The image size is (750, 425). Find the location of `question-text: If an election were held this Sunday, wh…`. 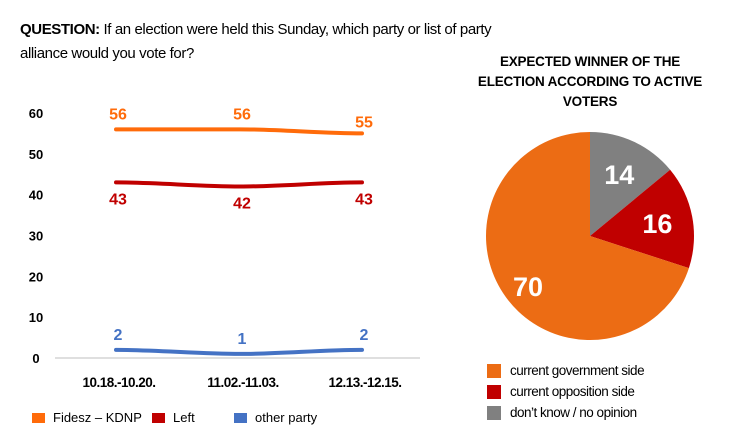

question-text: If an election were held this Sunday, wh… is located at coordinates (256, 41).